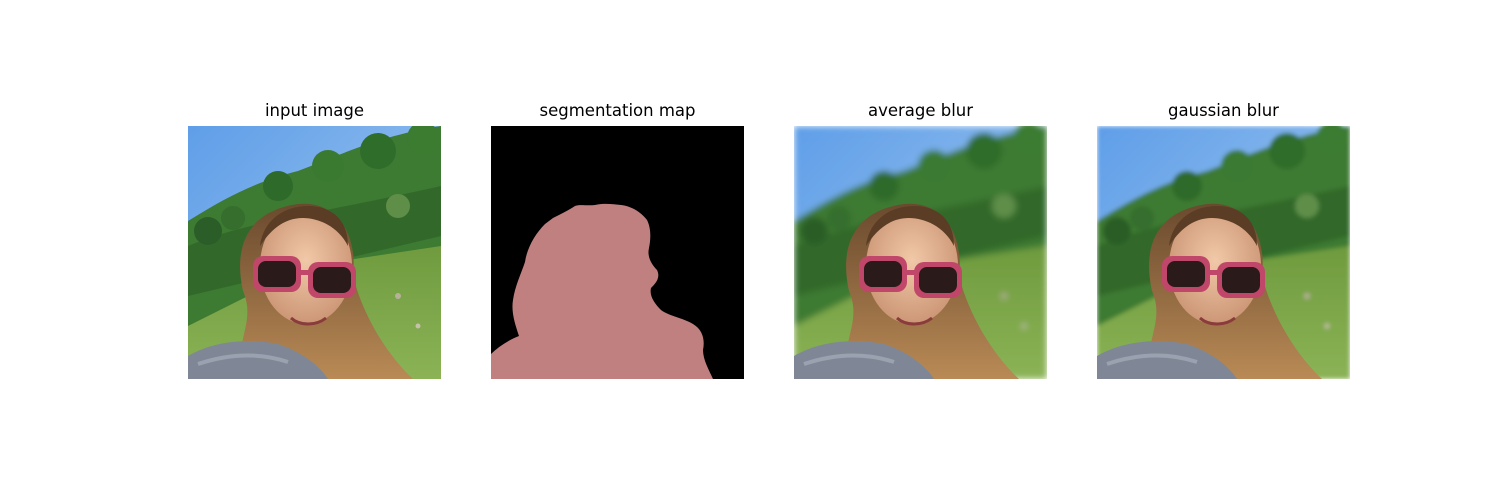 The height and width of the screenshot is (500, 1500). What do you see at coordinates (617, 110) in the screenshot?
I see `panel-title: segmentation map` at bounding box center [617, 110].